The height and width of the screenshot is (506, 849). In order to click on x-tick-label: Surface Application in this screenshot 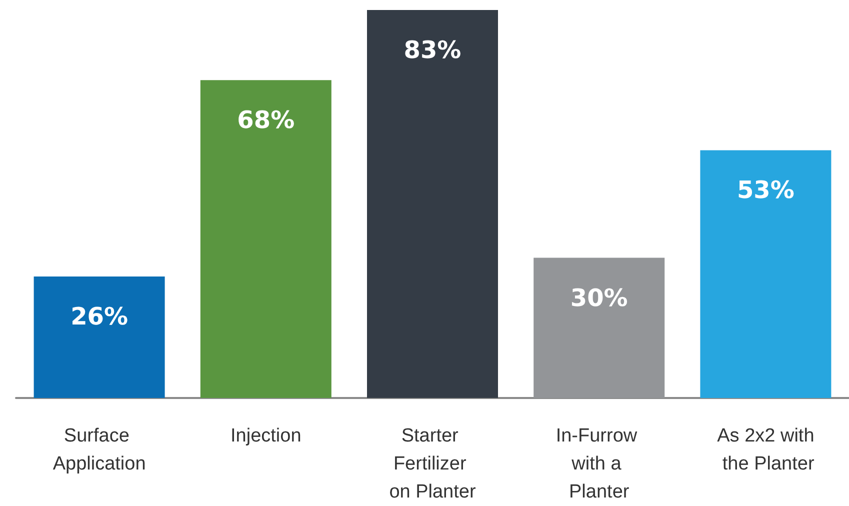, I will do `click(99, 450)`.